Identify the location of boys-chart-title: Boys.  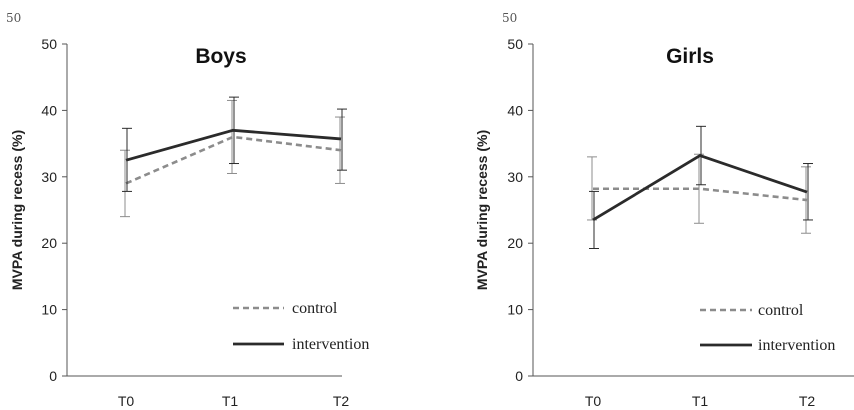
(220, 56).